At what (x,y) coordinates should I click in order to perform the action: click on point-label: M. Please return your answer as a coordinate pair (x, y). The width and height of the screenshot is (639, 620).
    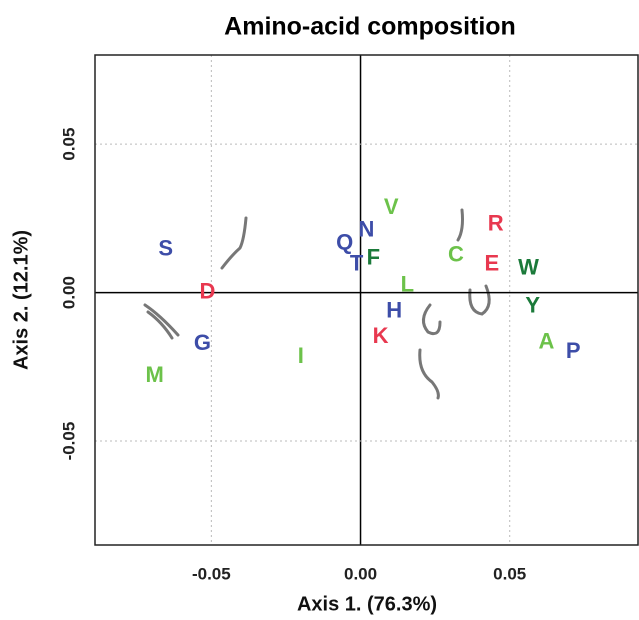
    Looking at the image, I should click on (155, 374).